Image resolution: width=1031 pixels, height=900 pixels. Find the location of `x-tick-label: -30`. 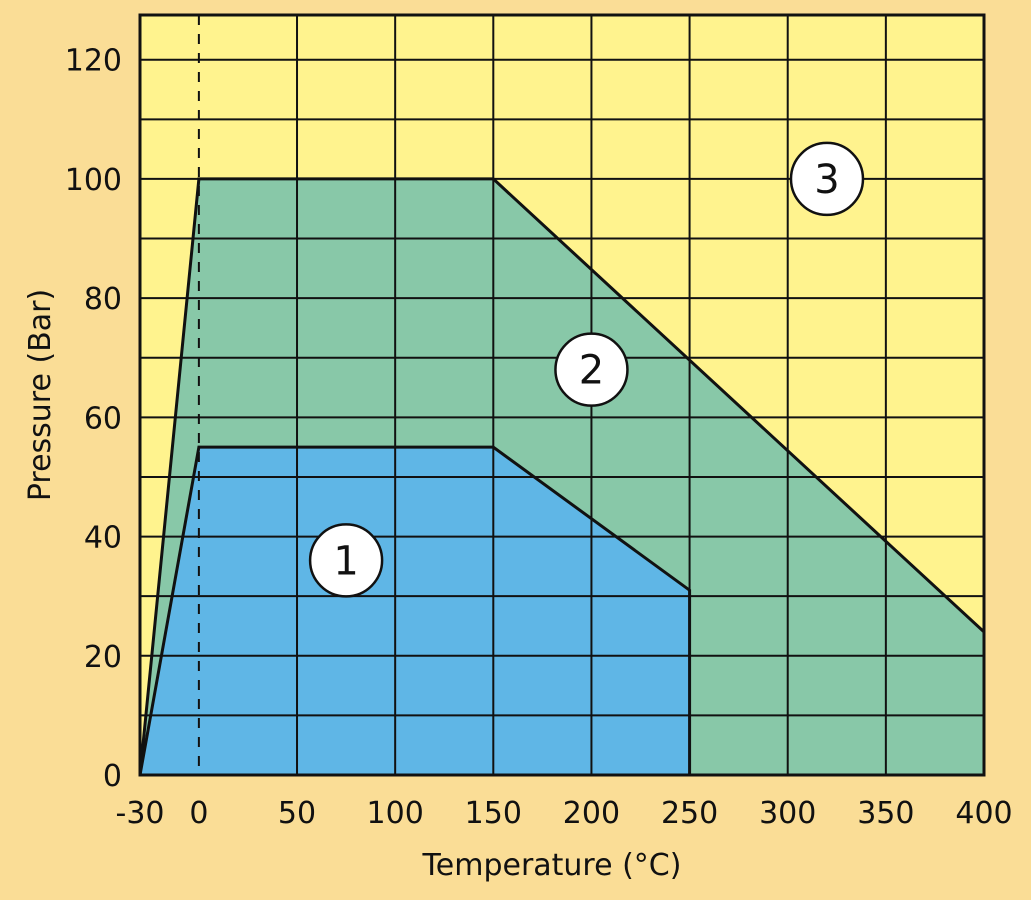

x-tick-label: -30 is located at coordinates (140, 813).